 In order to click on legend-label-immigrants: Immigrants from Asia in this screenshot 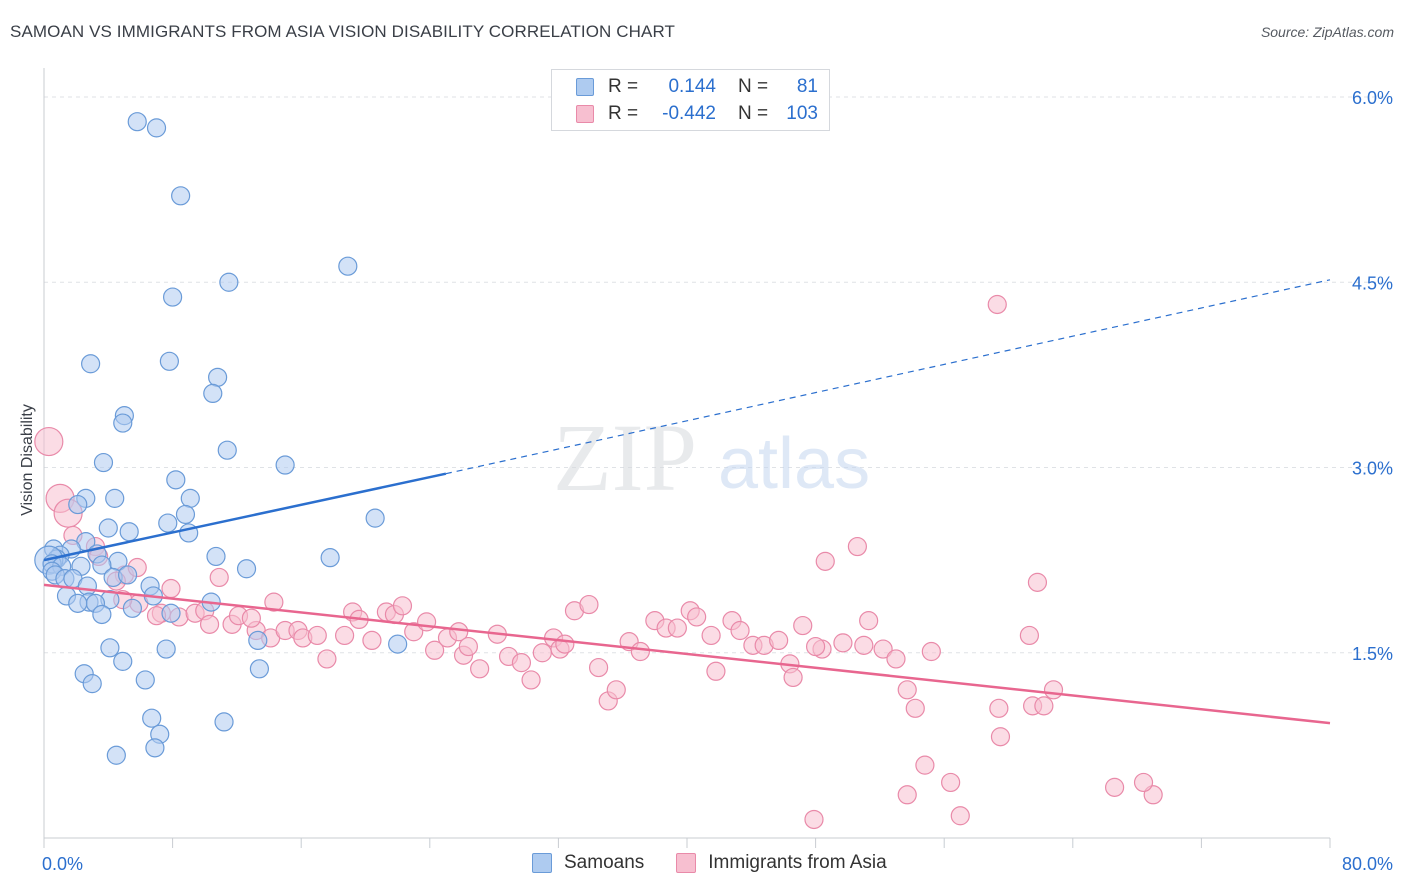, I will do `click(797, 862)`.